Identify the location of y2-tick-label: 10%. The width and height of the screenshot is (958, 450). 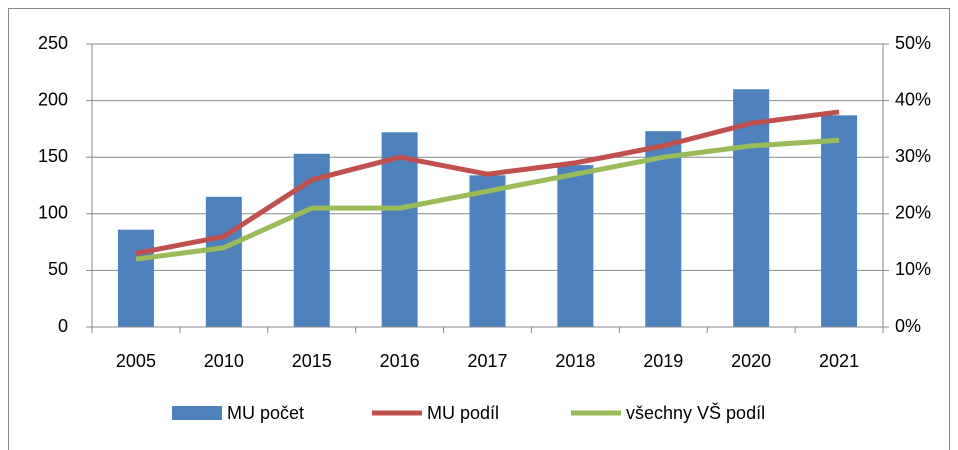
(913, 269).